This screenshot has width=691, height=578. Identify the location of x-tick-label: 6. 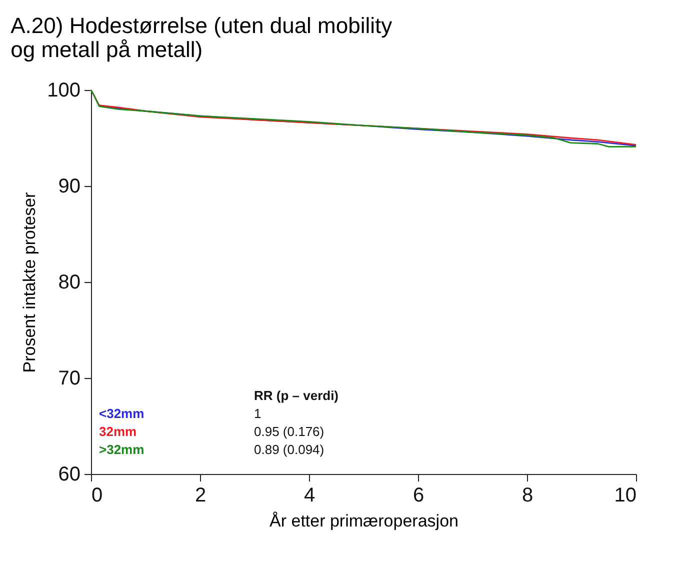
(418, 495).